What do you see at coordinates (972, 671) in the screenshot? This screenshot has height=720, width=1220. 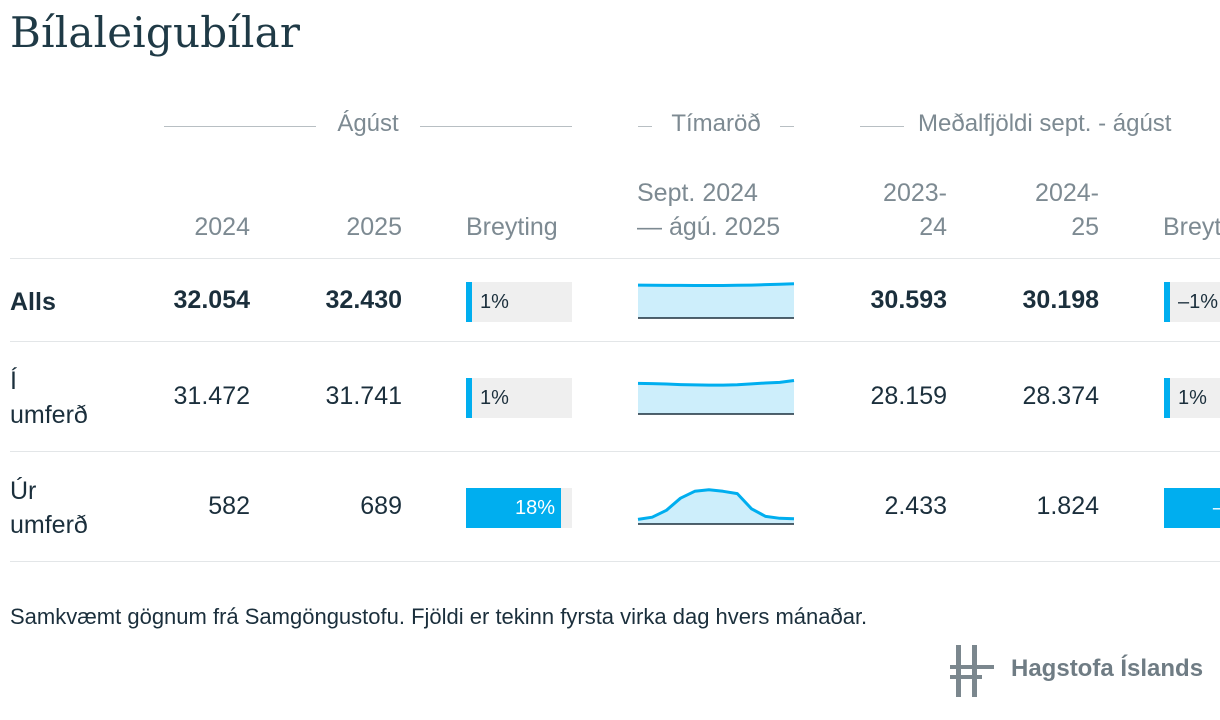 I see `hagstofa-logo-icon` at bounding box center [972, 671].